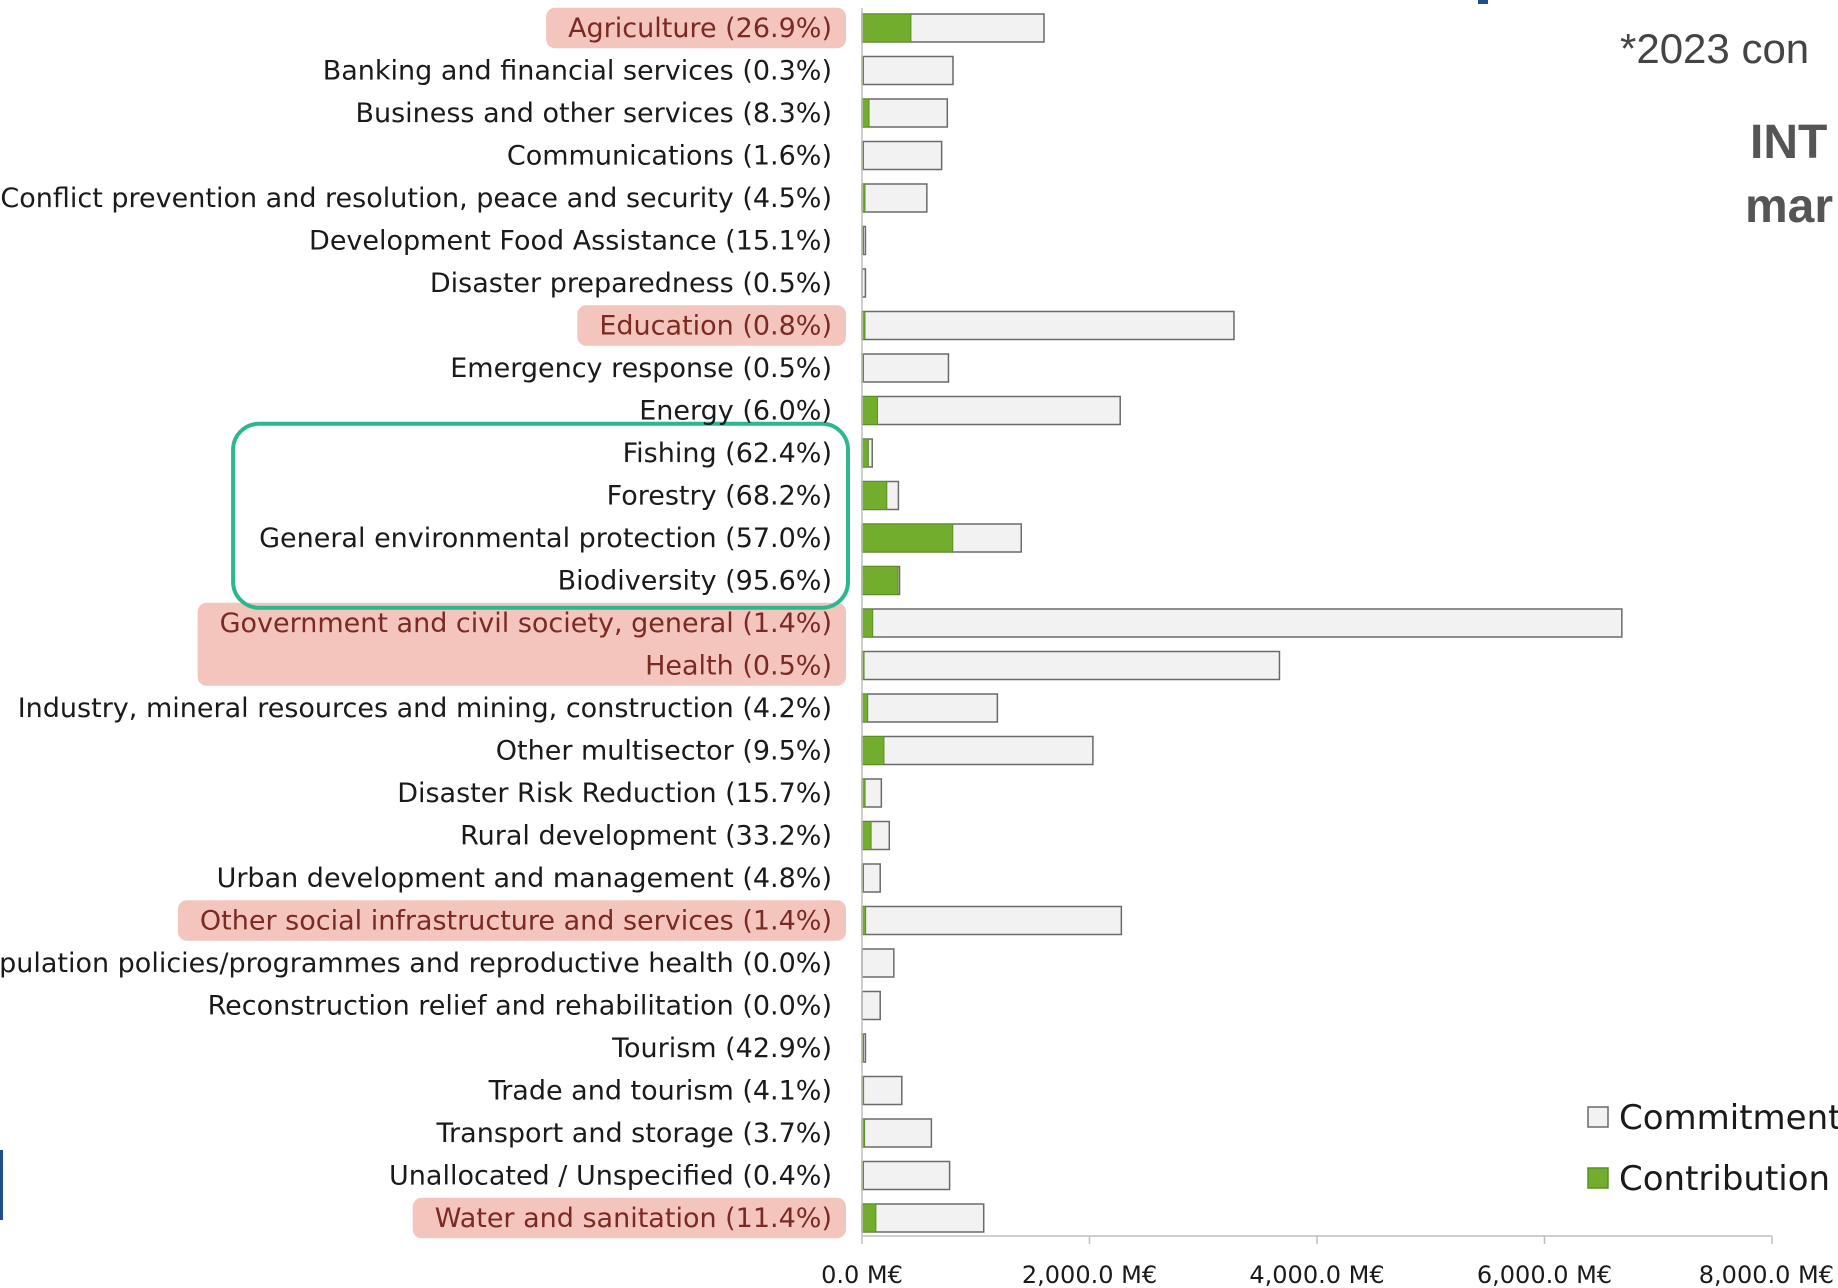  What do you see at coordinates (930, 708) in the screenshot?
I see `commitment-bar-industry-mineral-resources-and-mining-construction` at bounding box center [930, 708].